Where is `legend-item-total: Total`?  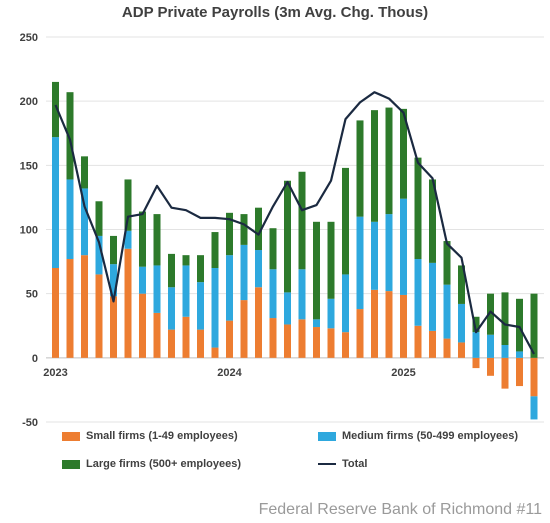
legend-item-total: Total is located at coordinates (342, 464).